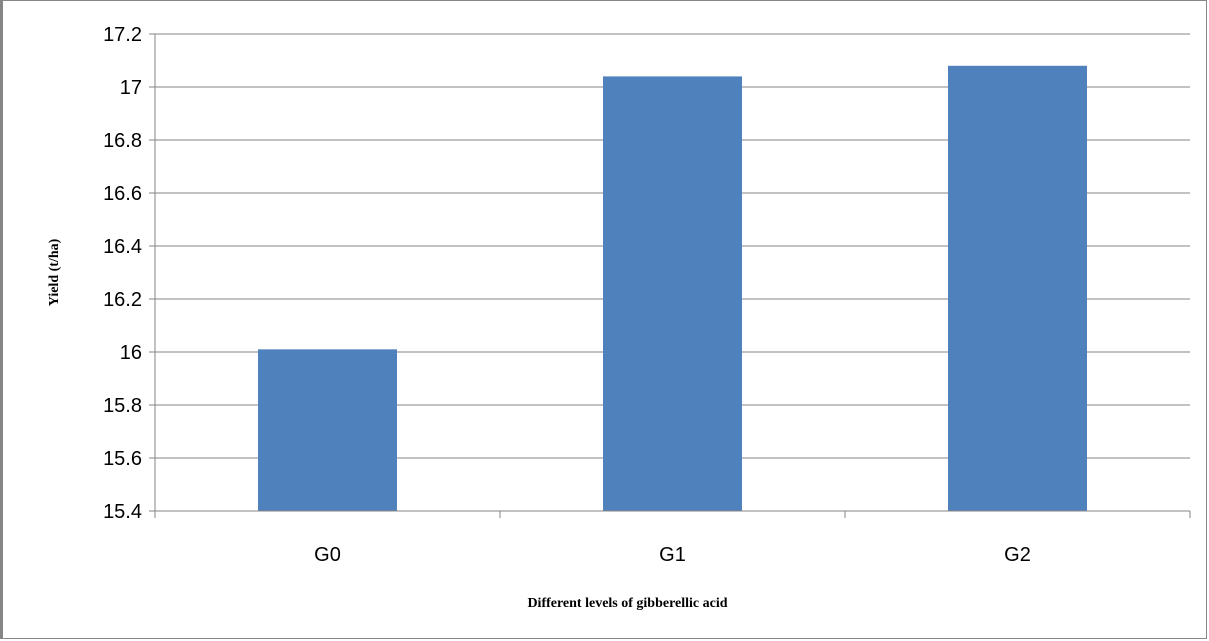 The width and height of the screenshot is (1209, 641). What do you see at coordinates (122, 459) in the screenshot?
I see `y-tick-label: 15.6` at bounding box center [122, 459].